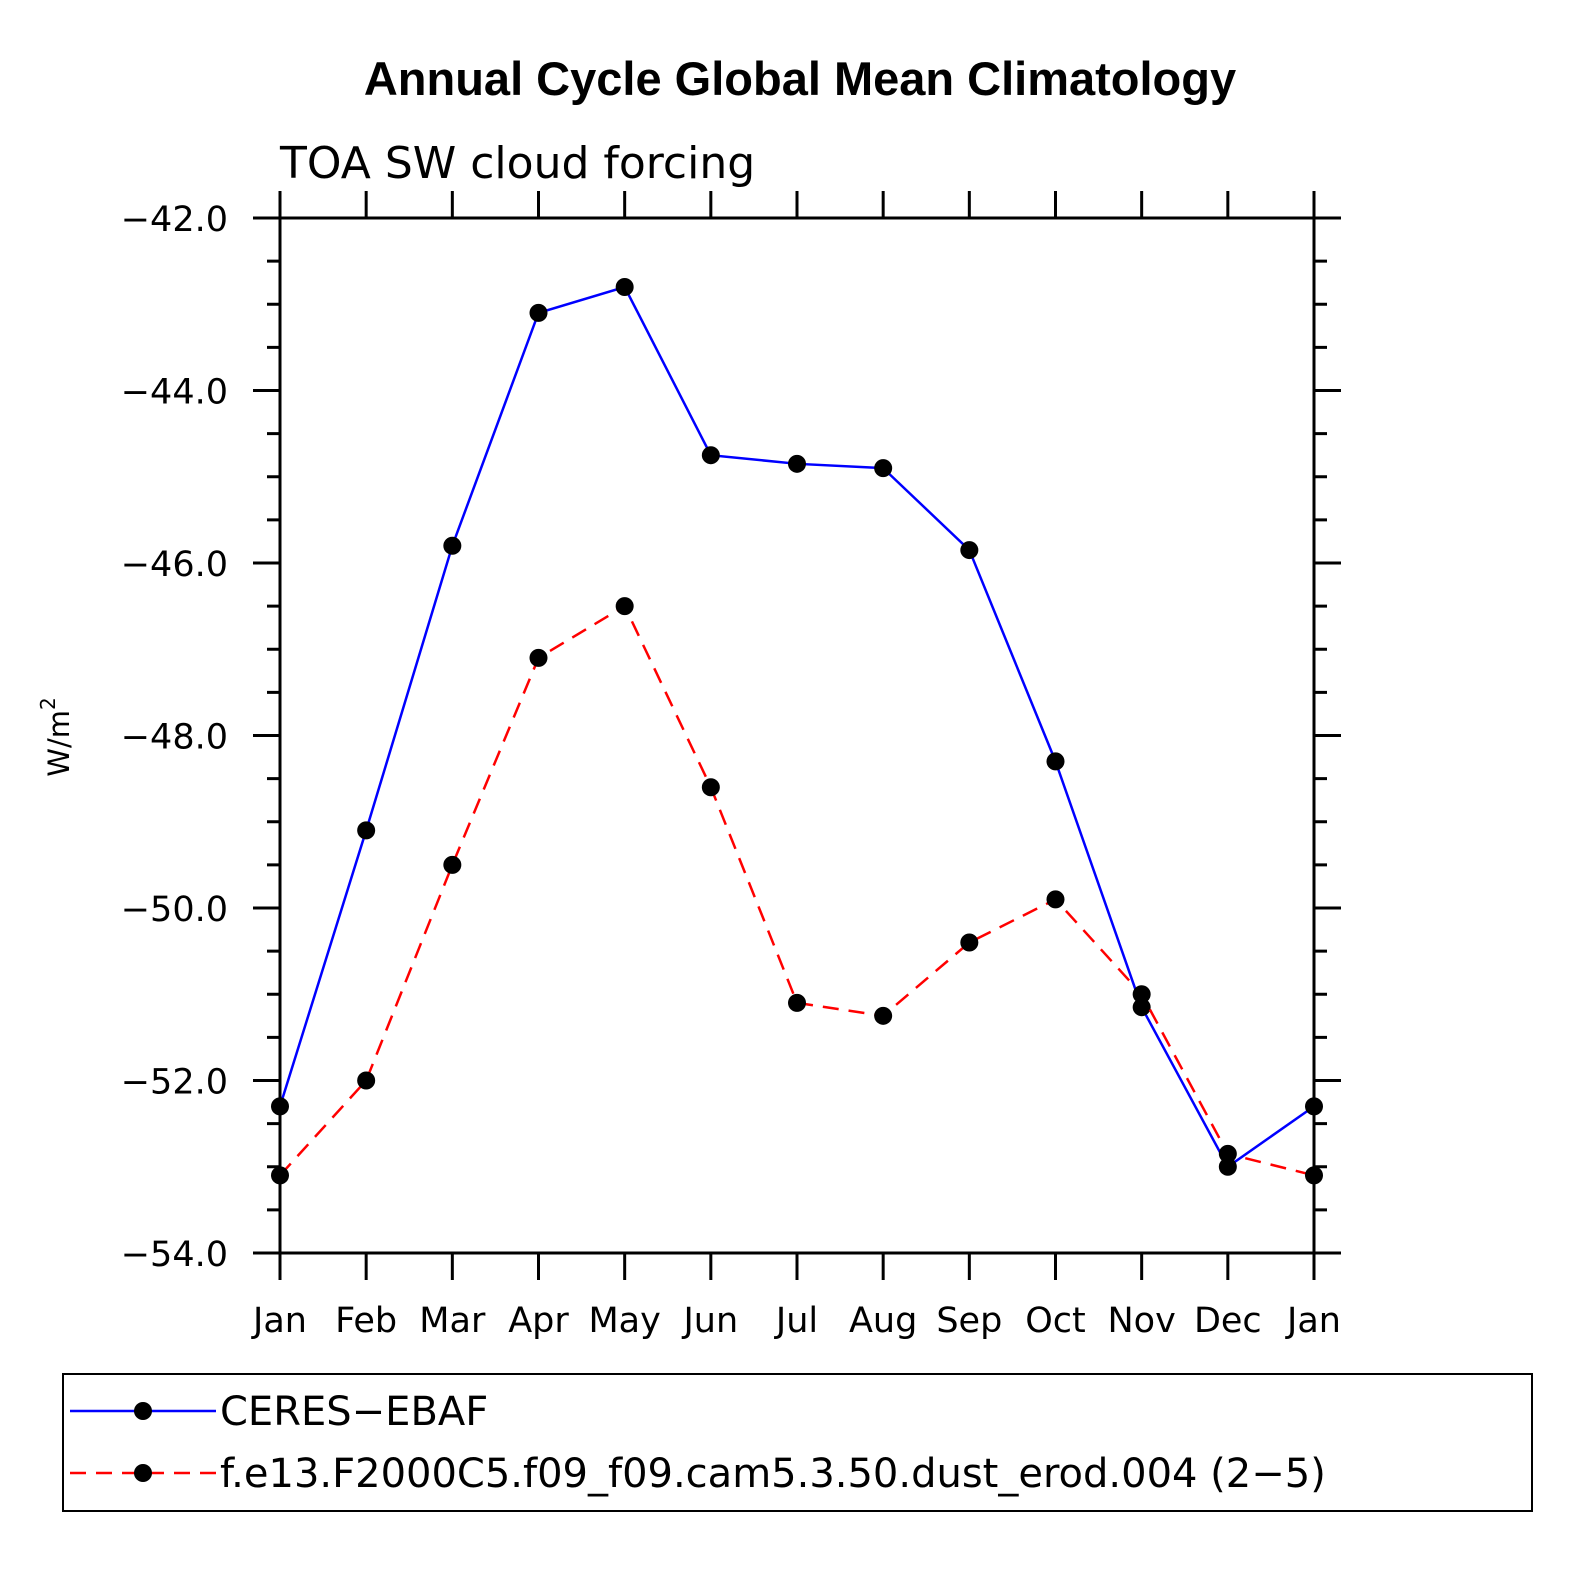 The height and width of the screenshot is (1574, 1574). Describe the element at coordinates (1055, 1321) in the screenshot. I see `x-tick-label: Oct` at that location.